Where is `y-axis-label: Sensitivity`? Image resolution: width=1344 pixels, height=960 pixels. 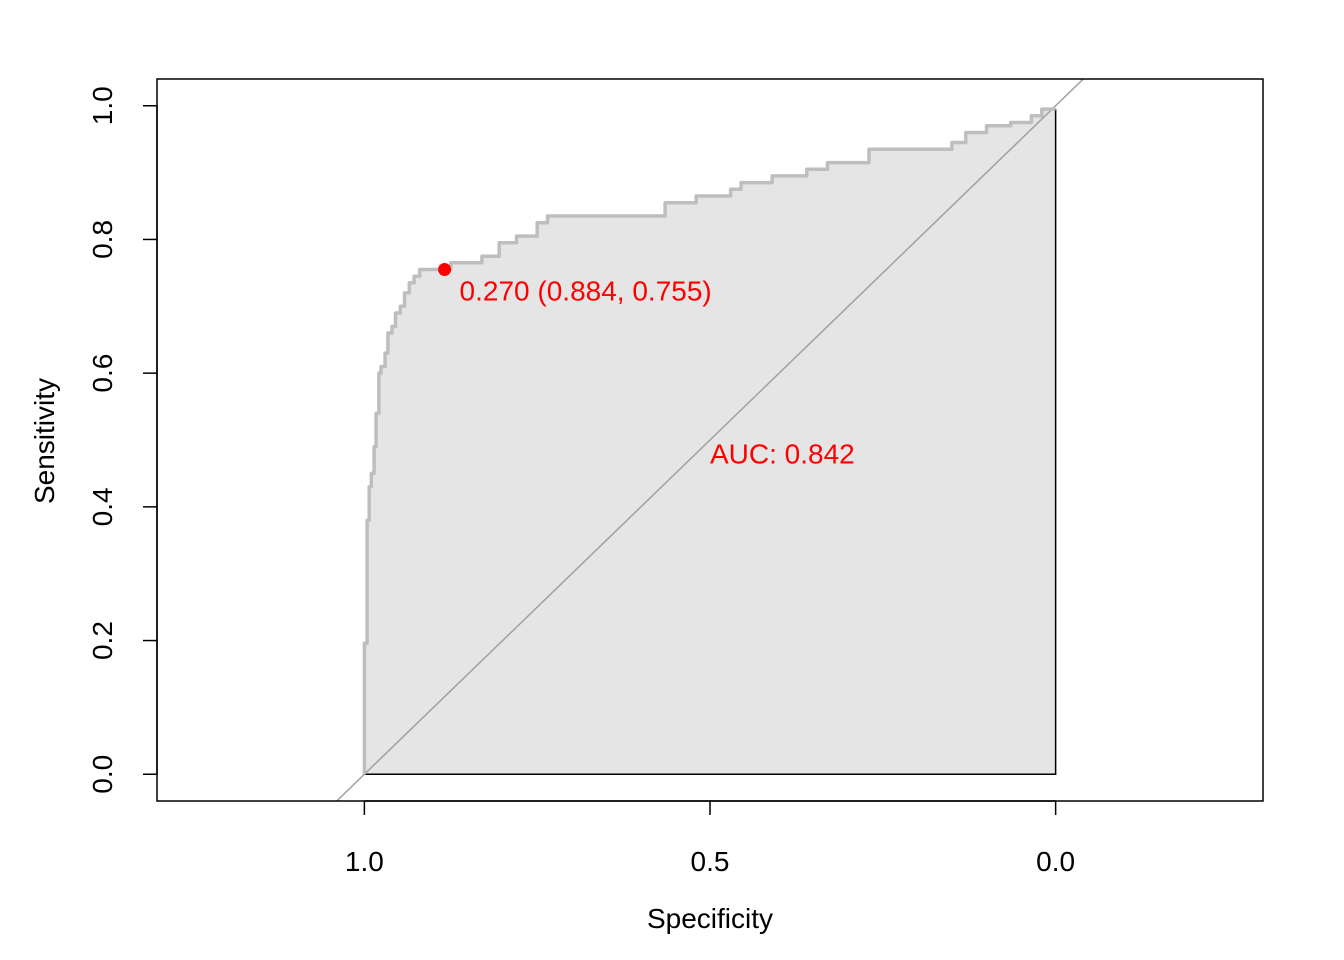
y-axis-label: Sensitivity is located at coordinates (44, 441).